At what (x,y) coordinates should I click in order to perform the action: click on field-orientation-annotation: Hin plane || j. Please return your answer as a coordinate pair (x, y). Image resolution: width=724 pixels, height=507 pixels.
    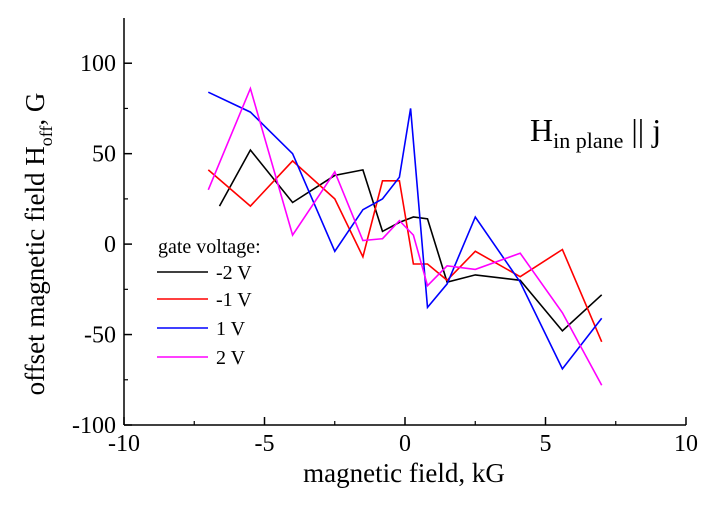
    Looking at the image, I should click on (595, 132).